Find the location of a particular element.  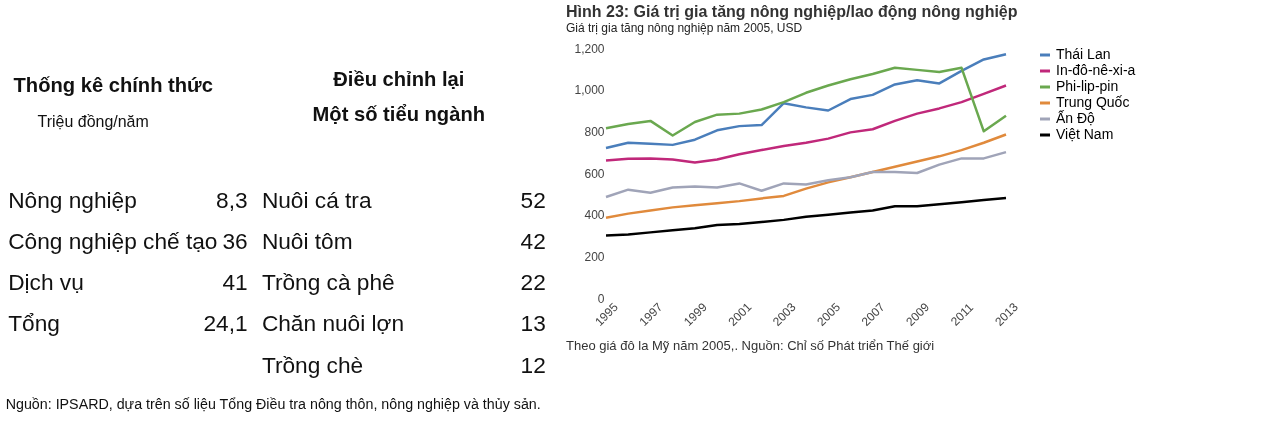

legend-label: Phi-lip-pin is located at coordinates (1087, 86).